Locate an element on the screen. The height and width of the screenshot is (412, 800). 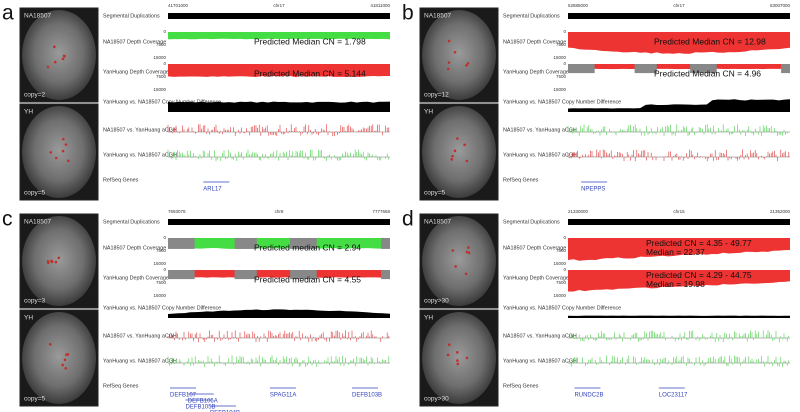
track-label: NA18507 vs. YanHuang aCGH is located at coordinates (540, 336).